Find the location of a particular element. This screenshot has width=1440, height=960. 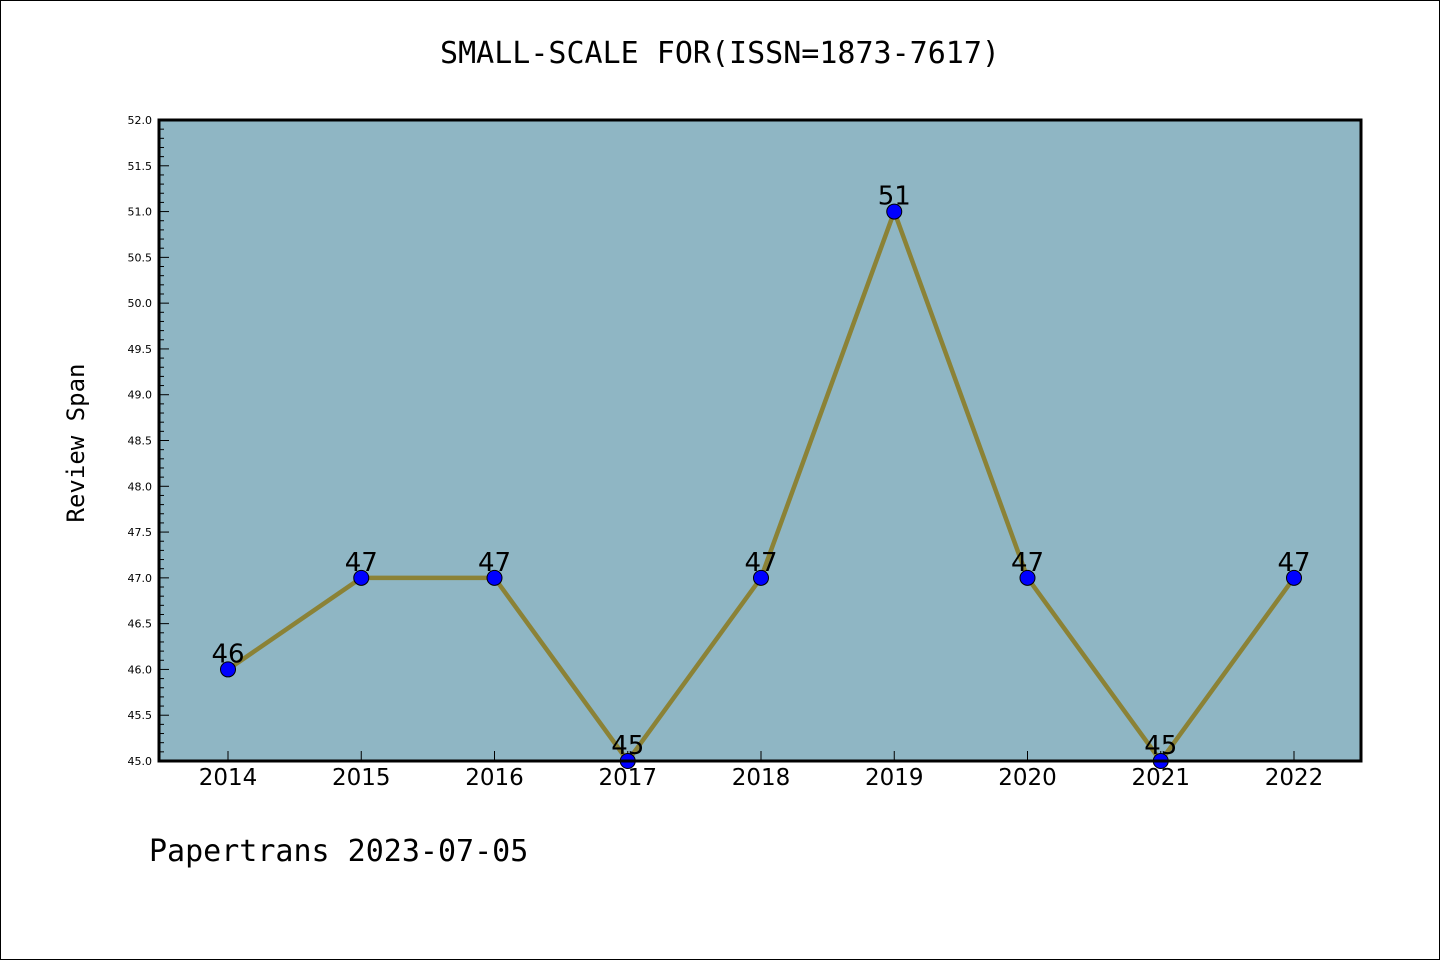

y-tick-label: 45.5 is located at coordinates (140, 715).